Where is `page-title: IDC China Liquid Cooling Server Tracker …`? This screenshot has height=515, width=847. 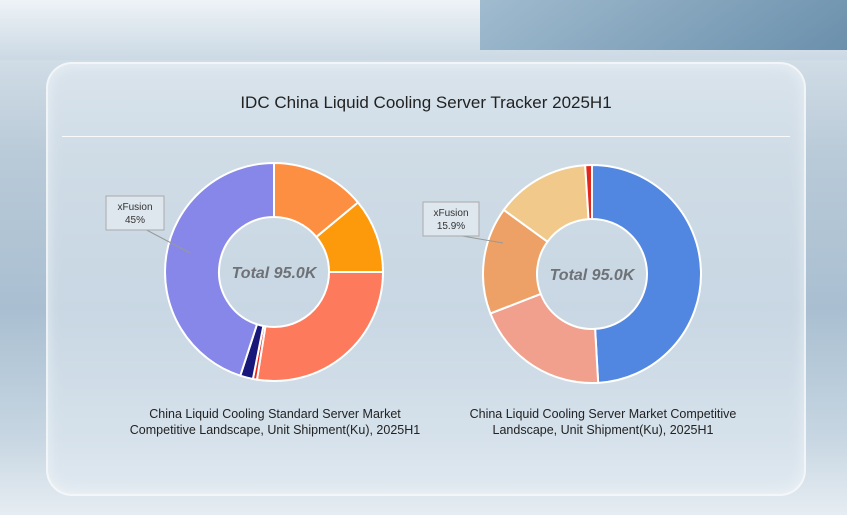
page-title: IDC China Liquid Cooling Server Tracker … is located at coordinates (426, 102).